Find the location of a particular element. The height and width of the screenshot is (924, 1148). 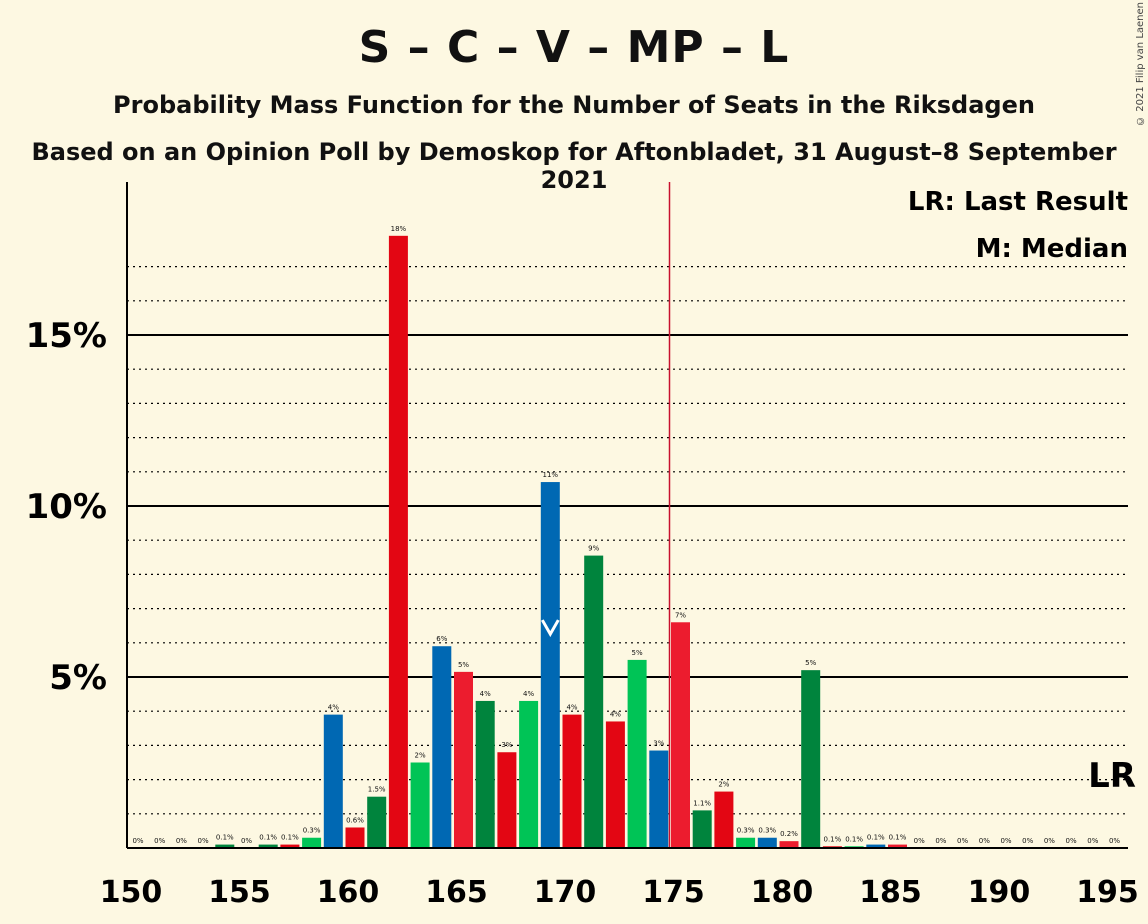

data-label-seat-150: 0% is located at coordinates (137, 841).